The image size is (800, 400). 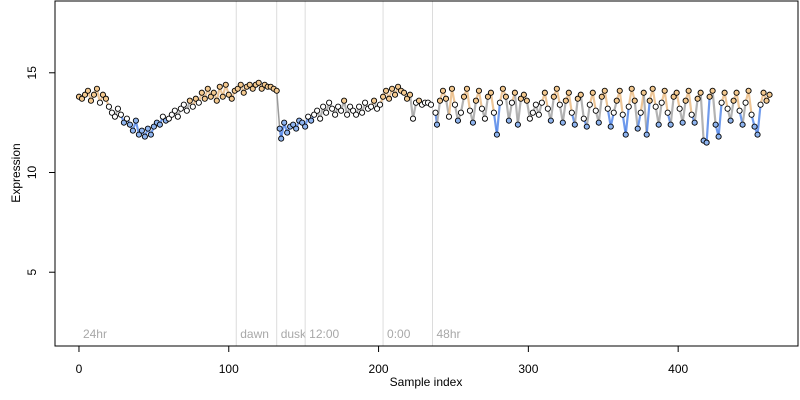 What do you see at coordinates (382, 360) in the screenshot?
I see `x-axis: 0 100 200 300 400` at bounding box center [382, 360].